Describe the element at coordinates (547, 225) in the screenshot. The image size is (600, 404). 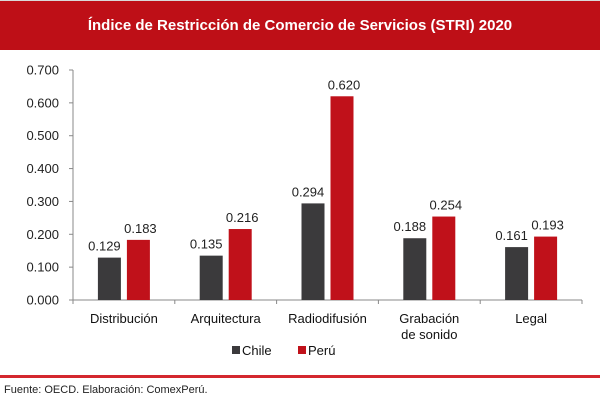
I see `data-label: 0.193` at that location.